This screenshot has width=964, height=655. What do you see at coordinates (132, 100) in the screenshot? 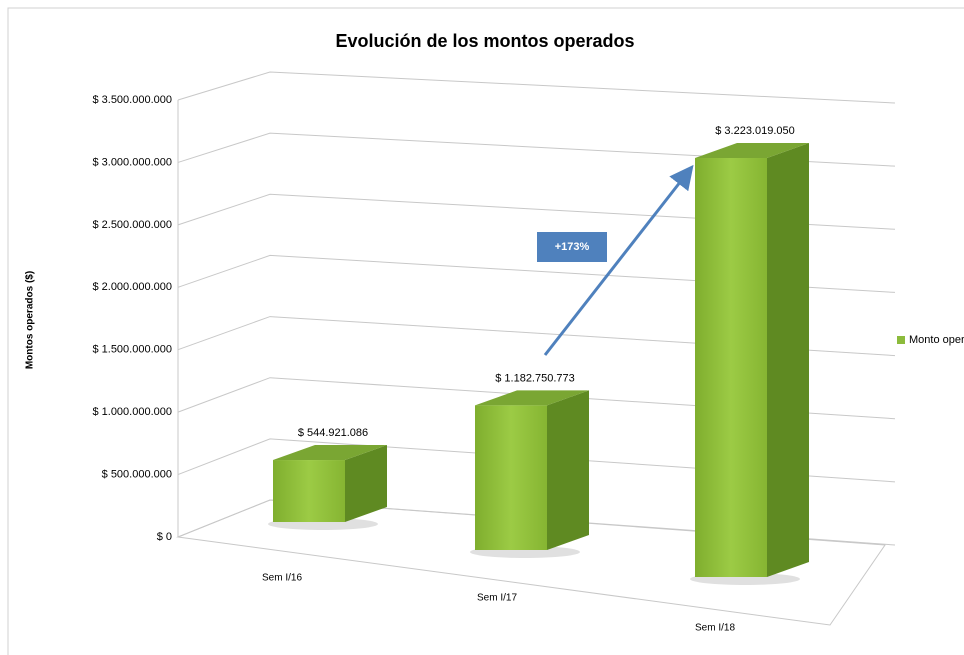
I see `y-tick-label: $ 3.500.000.000` at bounding box center [132, 100].